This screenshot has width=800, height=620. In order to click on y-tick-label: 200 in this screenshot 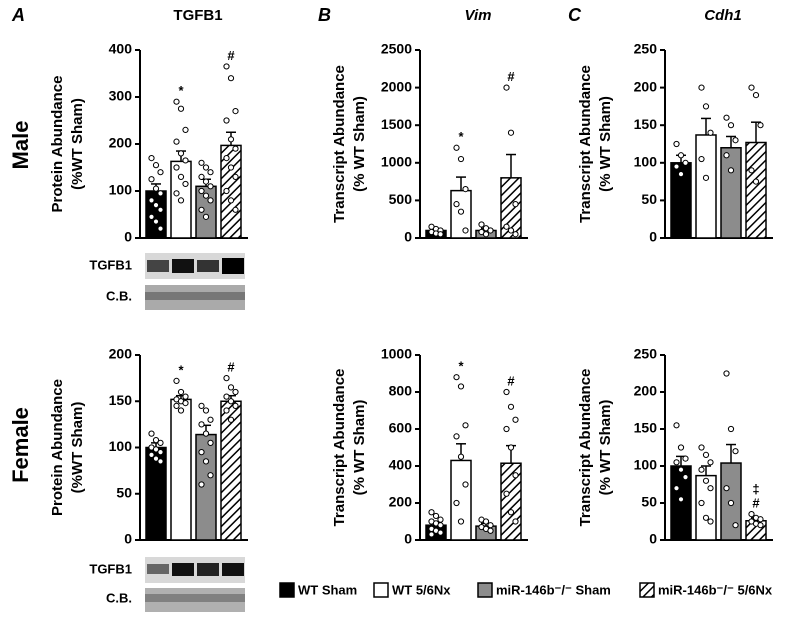, I will do `click(121, 143)`.